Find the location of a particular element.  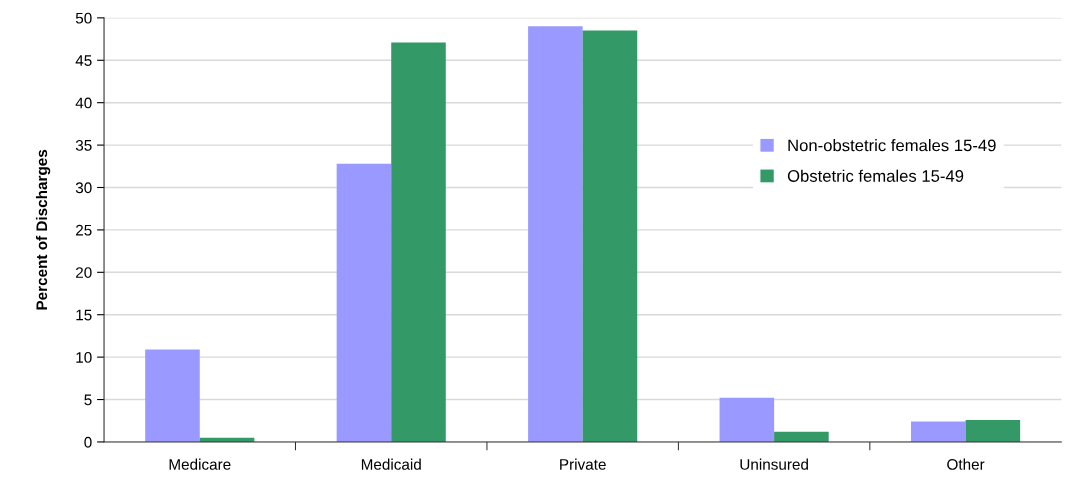

x-tick-label: Medicare is located at coordinates (200, 464).